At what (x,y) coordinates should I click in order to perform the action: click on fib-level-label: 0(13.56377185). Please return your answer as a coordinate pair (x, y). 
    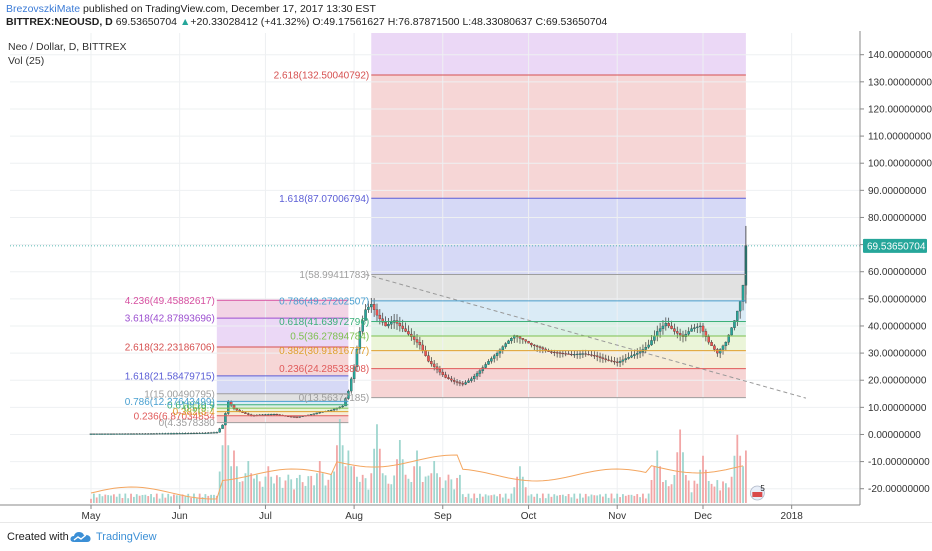
    Looking at the image, I should click on (334, 398).